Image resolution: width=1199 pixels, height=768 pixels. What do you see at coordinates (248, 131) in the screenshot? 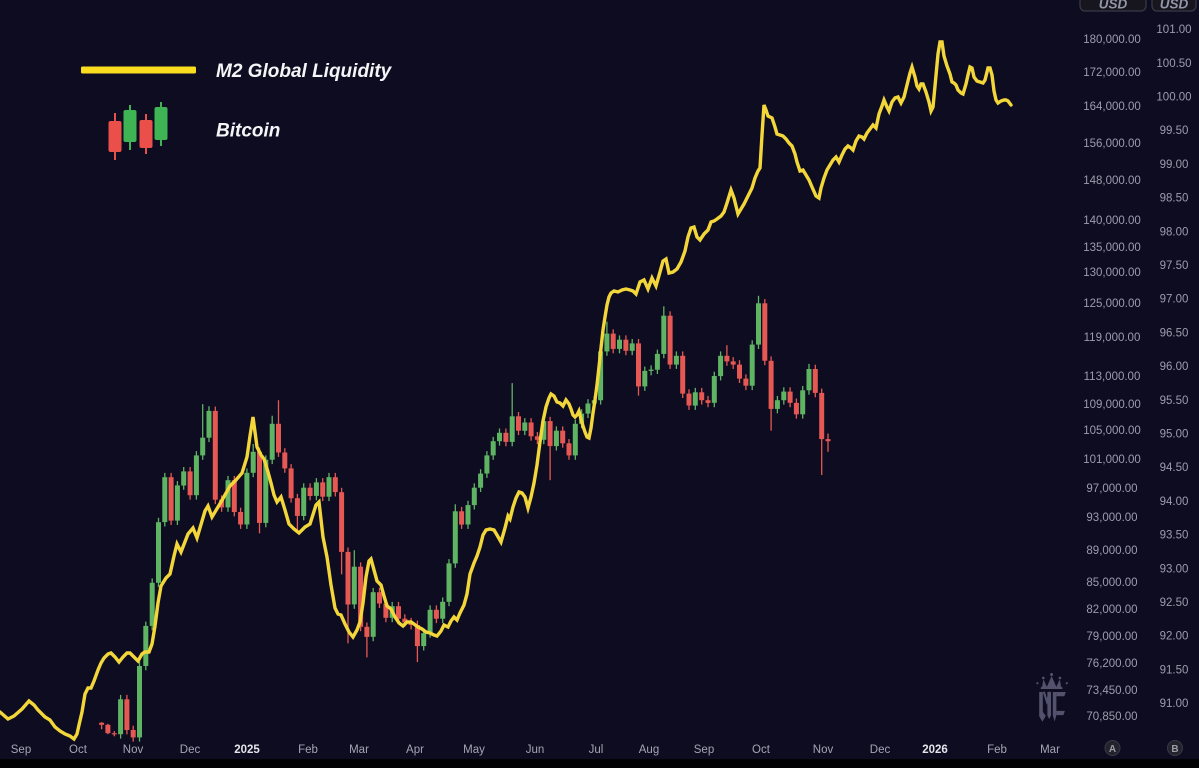
I see `svg-text: Bitcoin` at bounding box center [248, 131].